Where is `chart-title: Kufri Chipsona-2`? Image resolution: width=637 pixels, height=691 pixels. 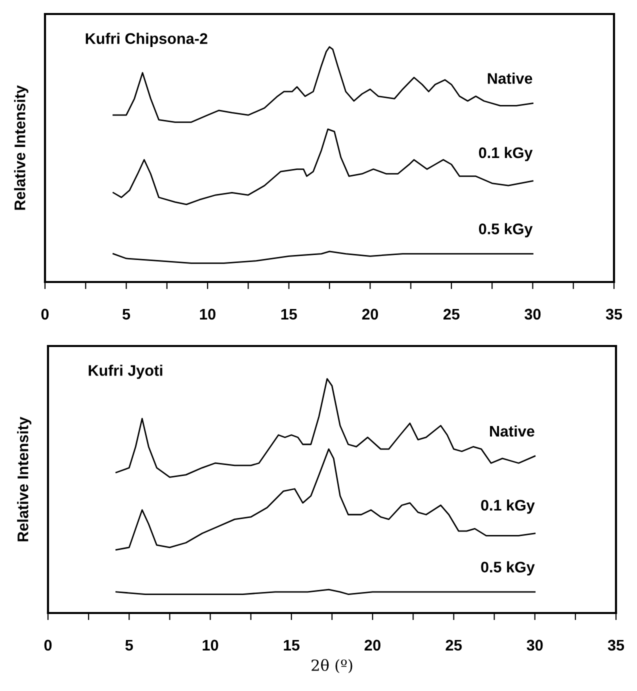 chart-title: Kufri Chipsona-2 is located at coordinates (147, 39).